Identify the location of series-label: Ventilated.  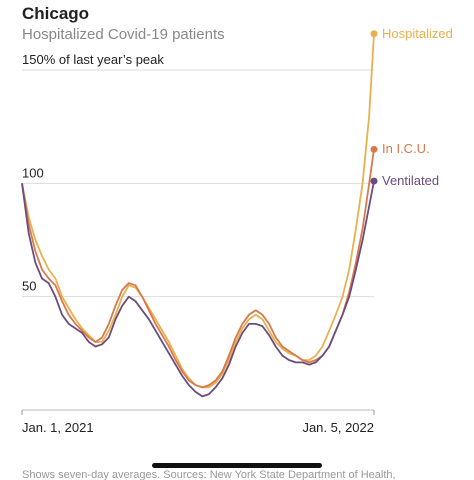
(411, 181).